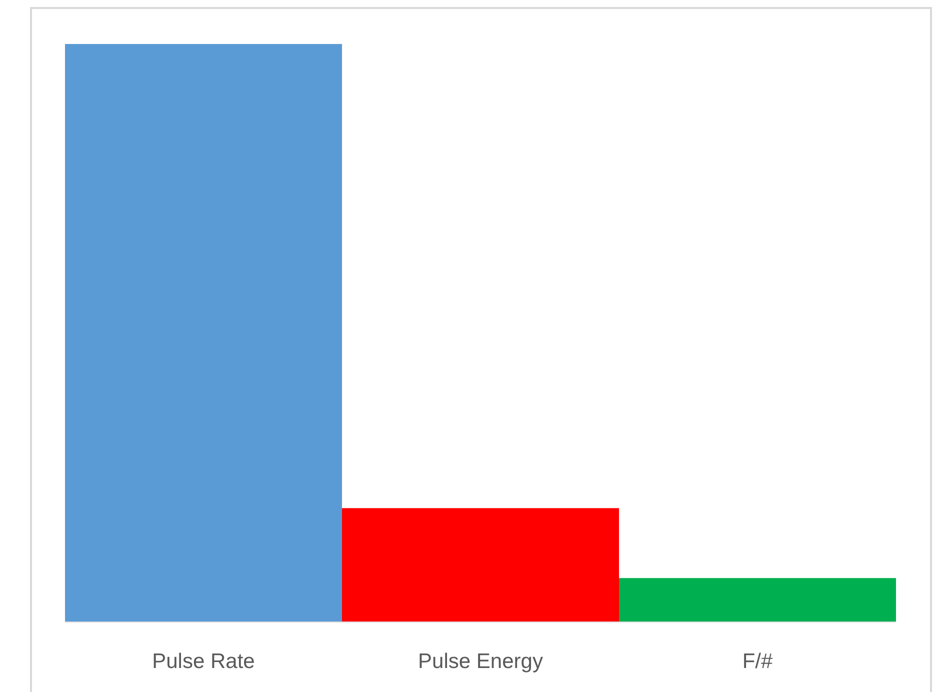  What do you see at coordinates (757, 661) in the screenshot?
I see `x-tick-label: F/#` at bounding box center [757, 661].